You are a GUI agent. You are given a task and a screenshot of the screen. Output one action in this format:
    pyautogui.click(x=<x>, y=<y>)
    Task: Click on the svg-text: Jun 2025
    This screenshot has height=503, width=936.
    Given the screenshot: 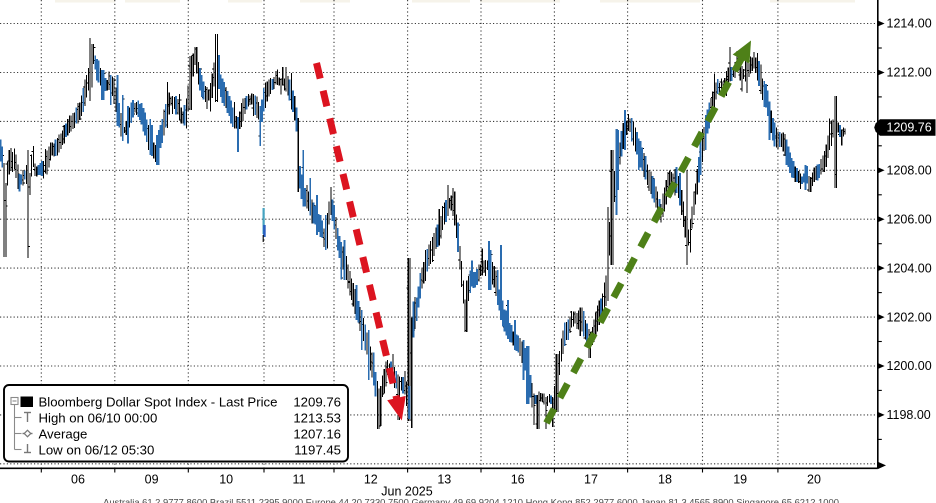 What is the action you would take?
    pyautogui.click(x=406, y=492)
    